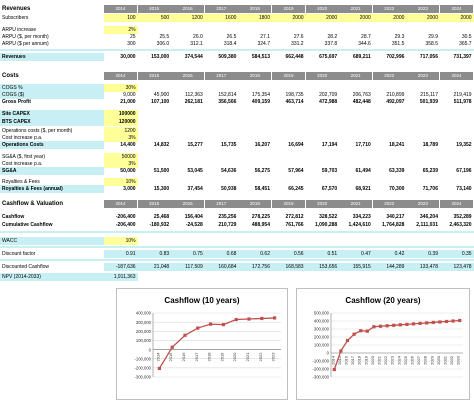 This screenshot has height=402, width=474. I want to click on cell-value: 153,656, so click(322, 267).